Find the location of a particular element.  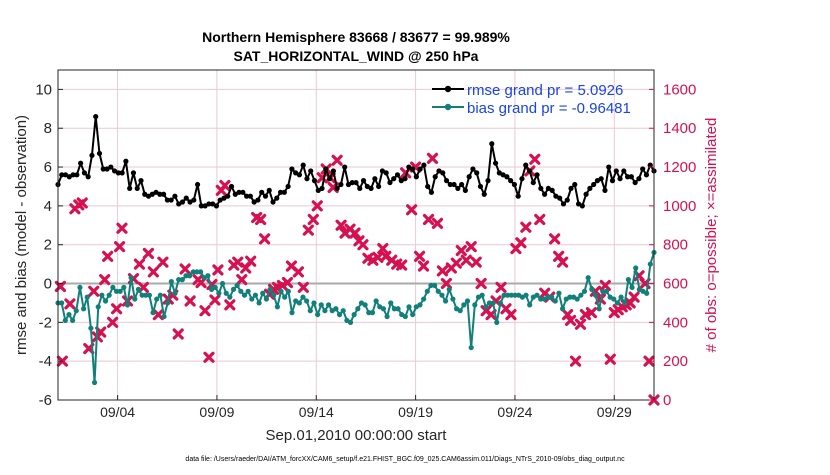

chart-subtitle: SAT_HORIZONTAL_WIND @ 250 hPa is located at coordinates (356, 56).